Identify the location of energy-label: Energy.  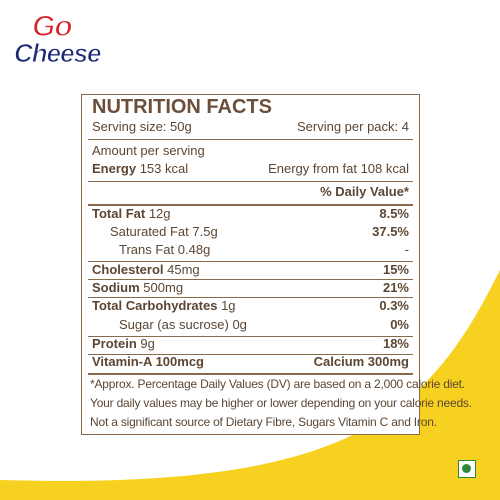
(114, 168).